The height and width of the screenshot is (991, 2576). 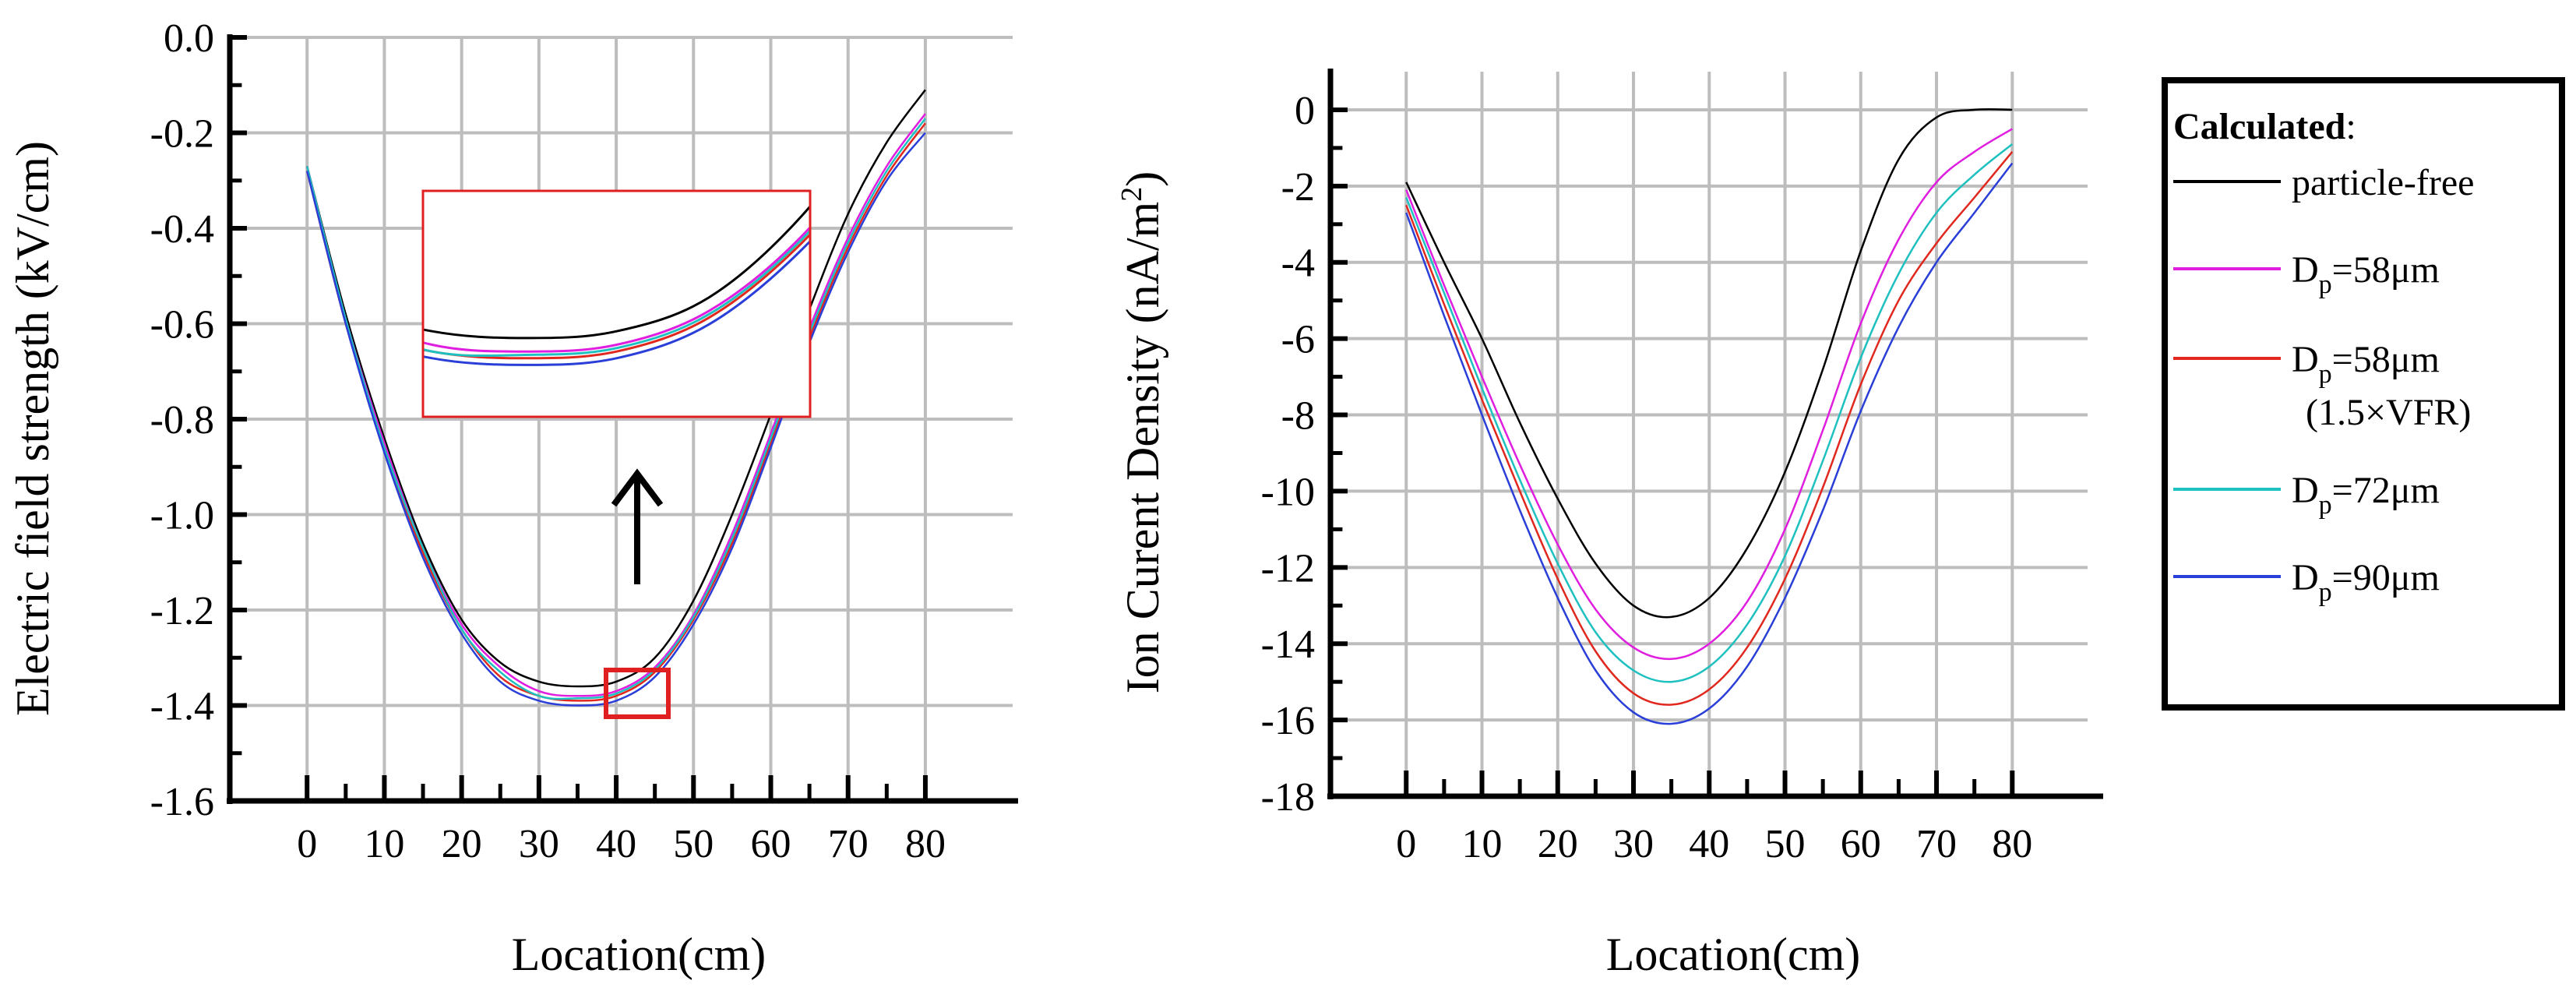 What do you see at coordinates (2350, 126) in the screenshot?
I see `legend-heading-colon: :` at bounding box center [2350, 126].